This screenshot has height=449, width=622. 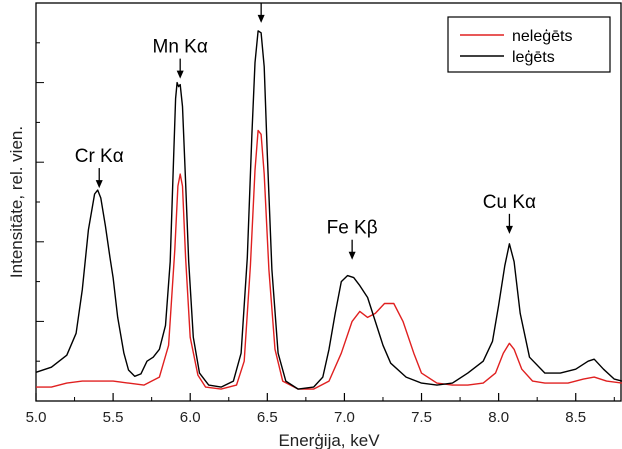 I want to click on x-tick-label: 8.5, so click(x=575, y=417).